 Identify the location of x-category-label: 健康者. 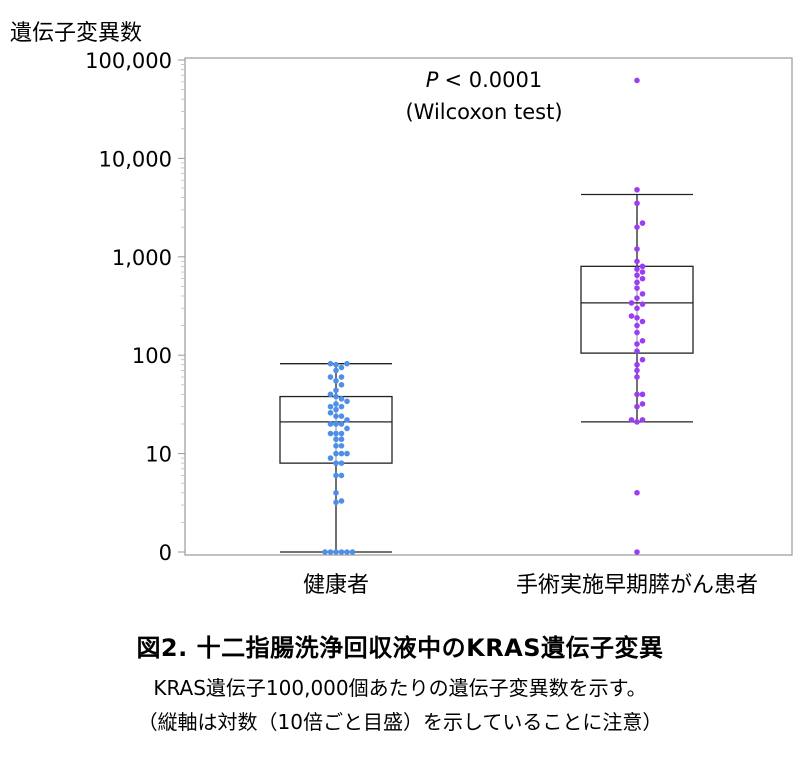
(336, 585).